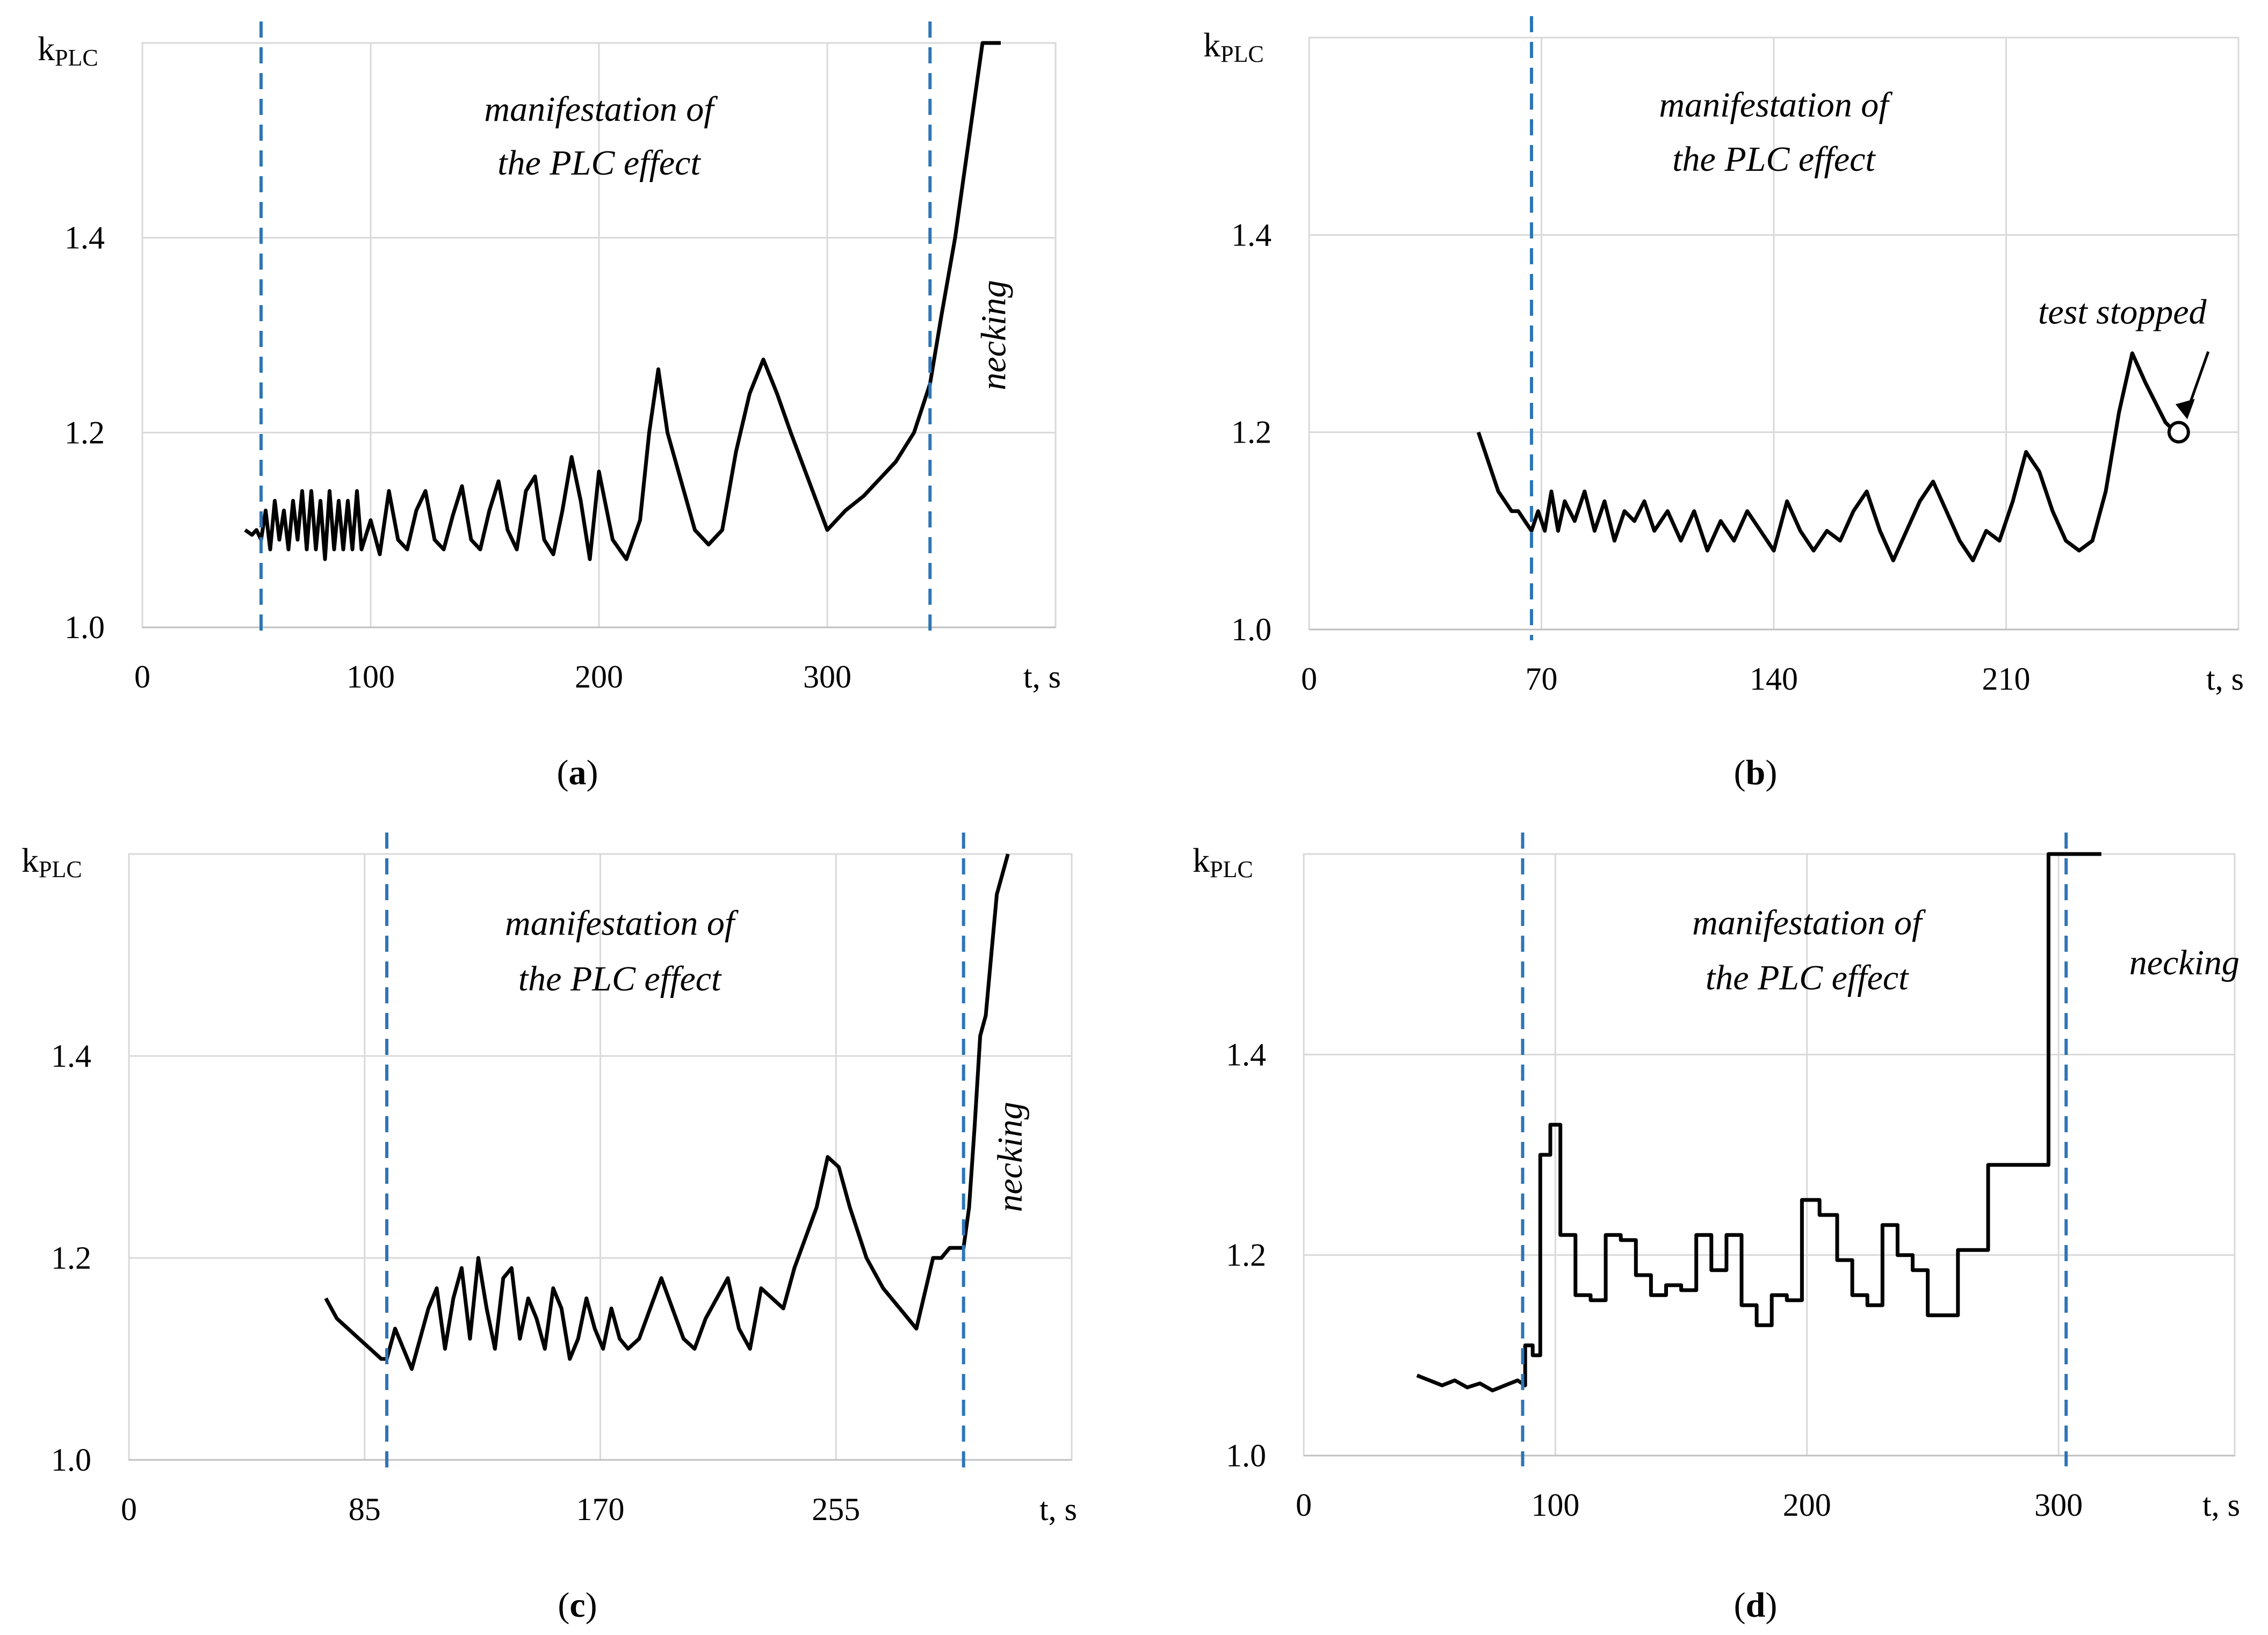  Describe the element at coordinates (2007, 679) in the screenshot. I see `x-tick-label: 210` at that location.